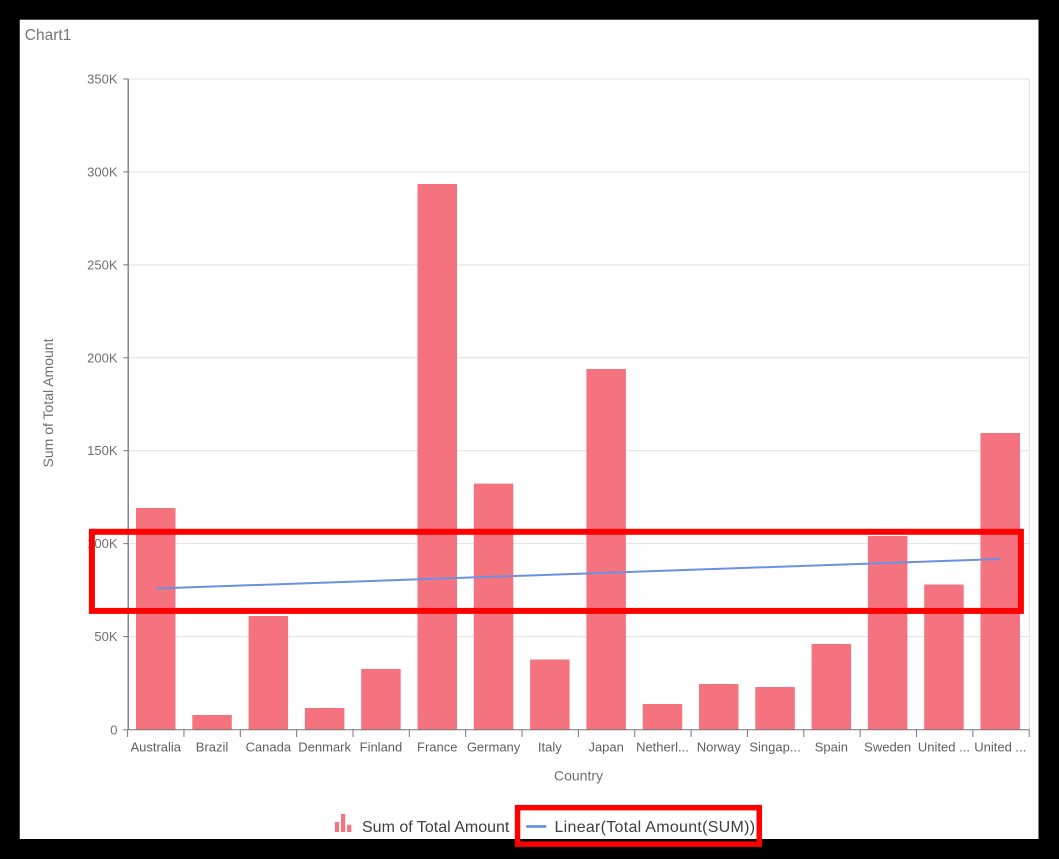 The width and height of the screenshot is (1059, 859). Describe the element at coordinates (155, 747) in the screenshot. I see `svg-text: Australia` at that location.